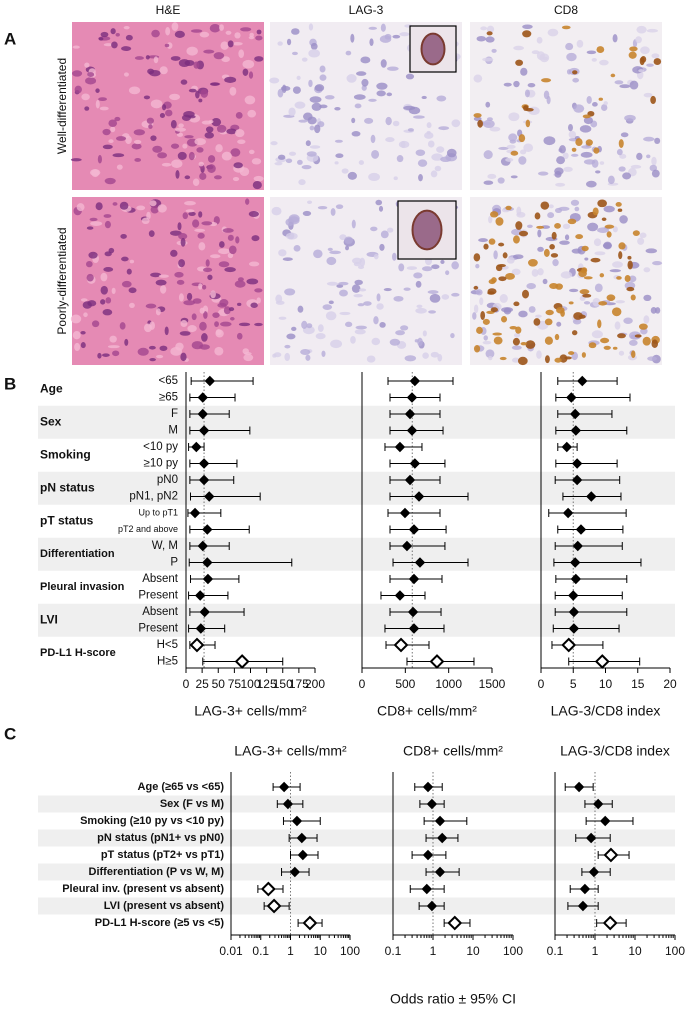  Describe the element at coordinates (427, 230) in the screenshot. I see `inset-cell` at that location.